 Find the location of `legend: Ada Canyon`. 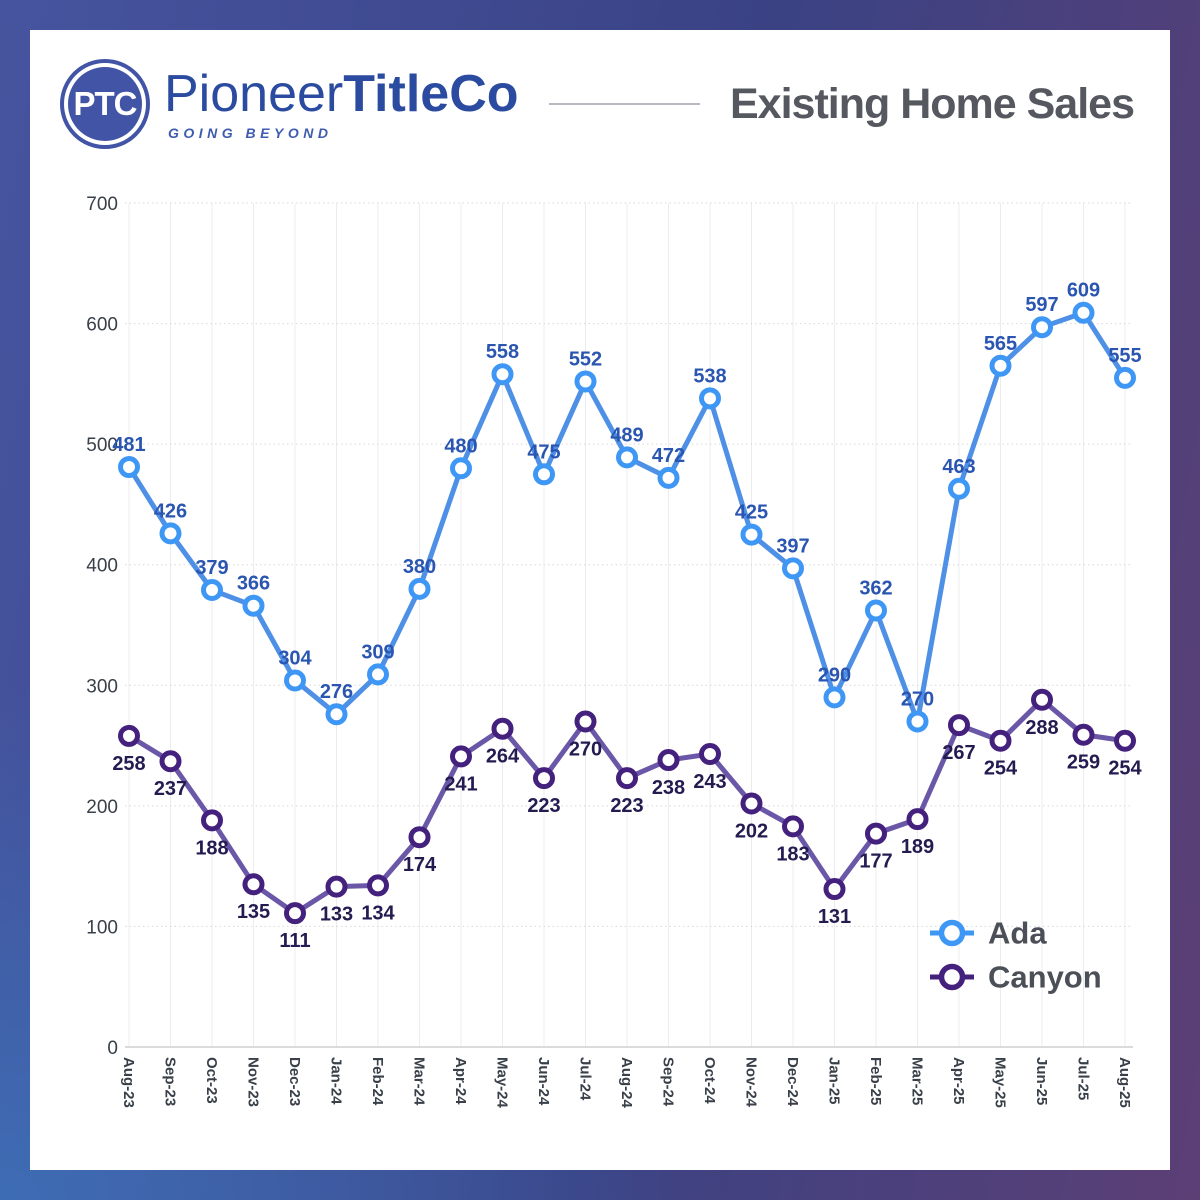

legend: Ada Canyon is located at coordinates (1016, 955).